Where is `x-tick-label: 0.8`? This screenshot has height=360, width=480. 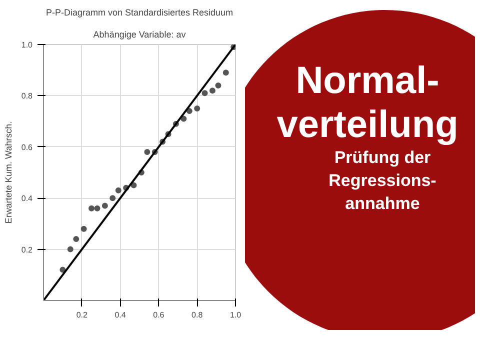 x-tick-label: 0.8 is located at coordinates (198, 315).